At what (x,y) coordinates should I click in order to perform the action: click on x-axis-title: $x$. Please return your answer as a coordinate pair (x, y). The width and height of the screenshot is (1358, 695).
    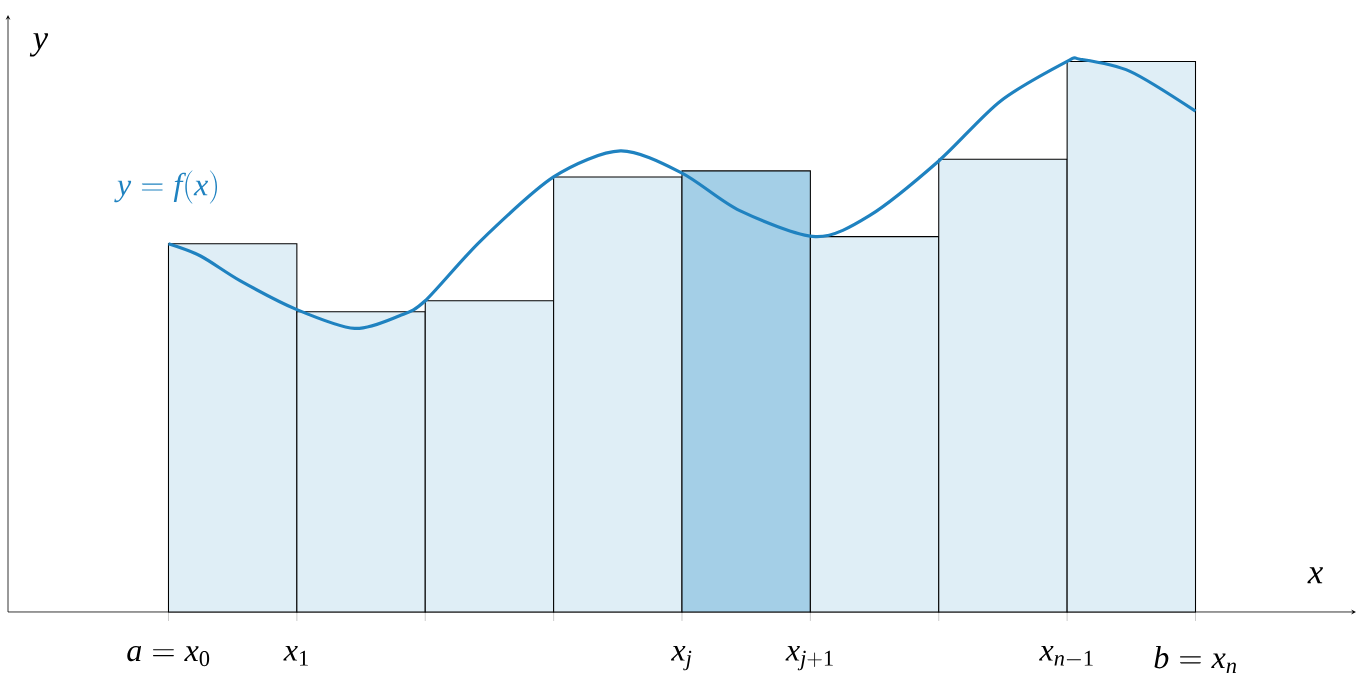
    Looking at the image, I should click on (1315, 575).